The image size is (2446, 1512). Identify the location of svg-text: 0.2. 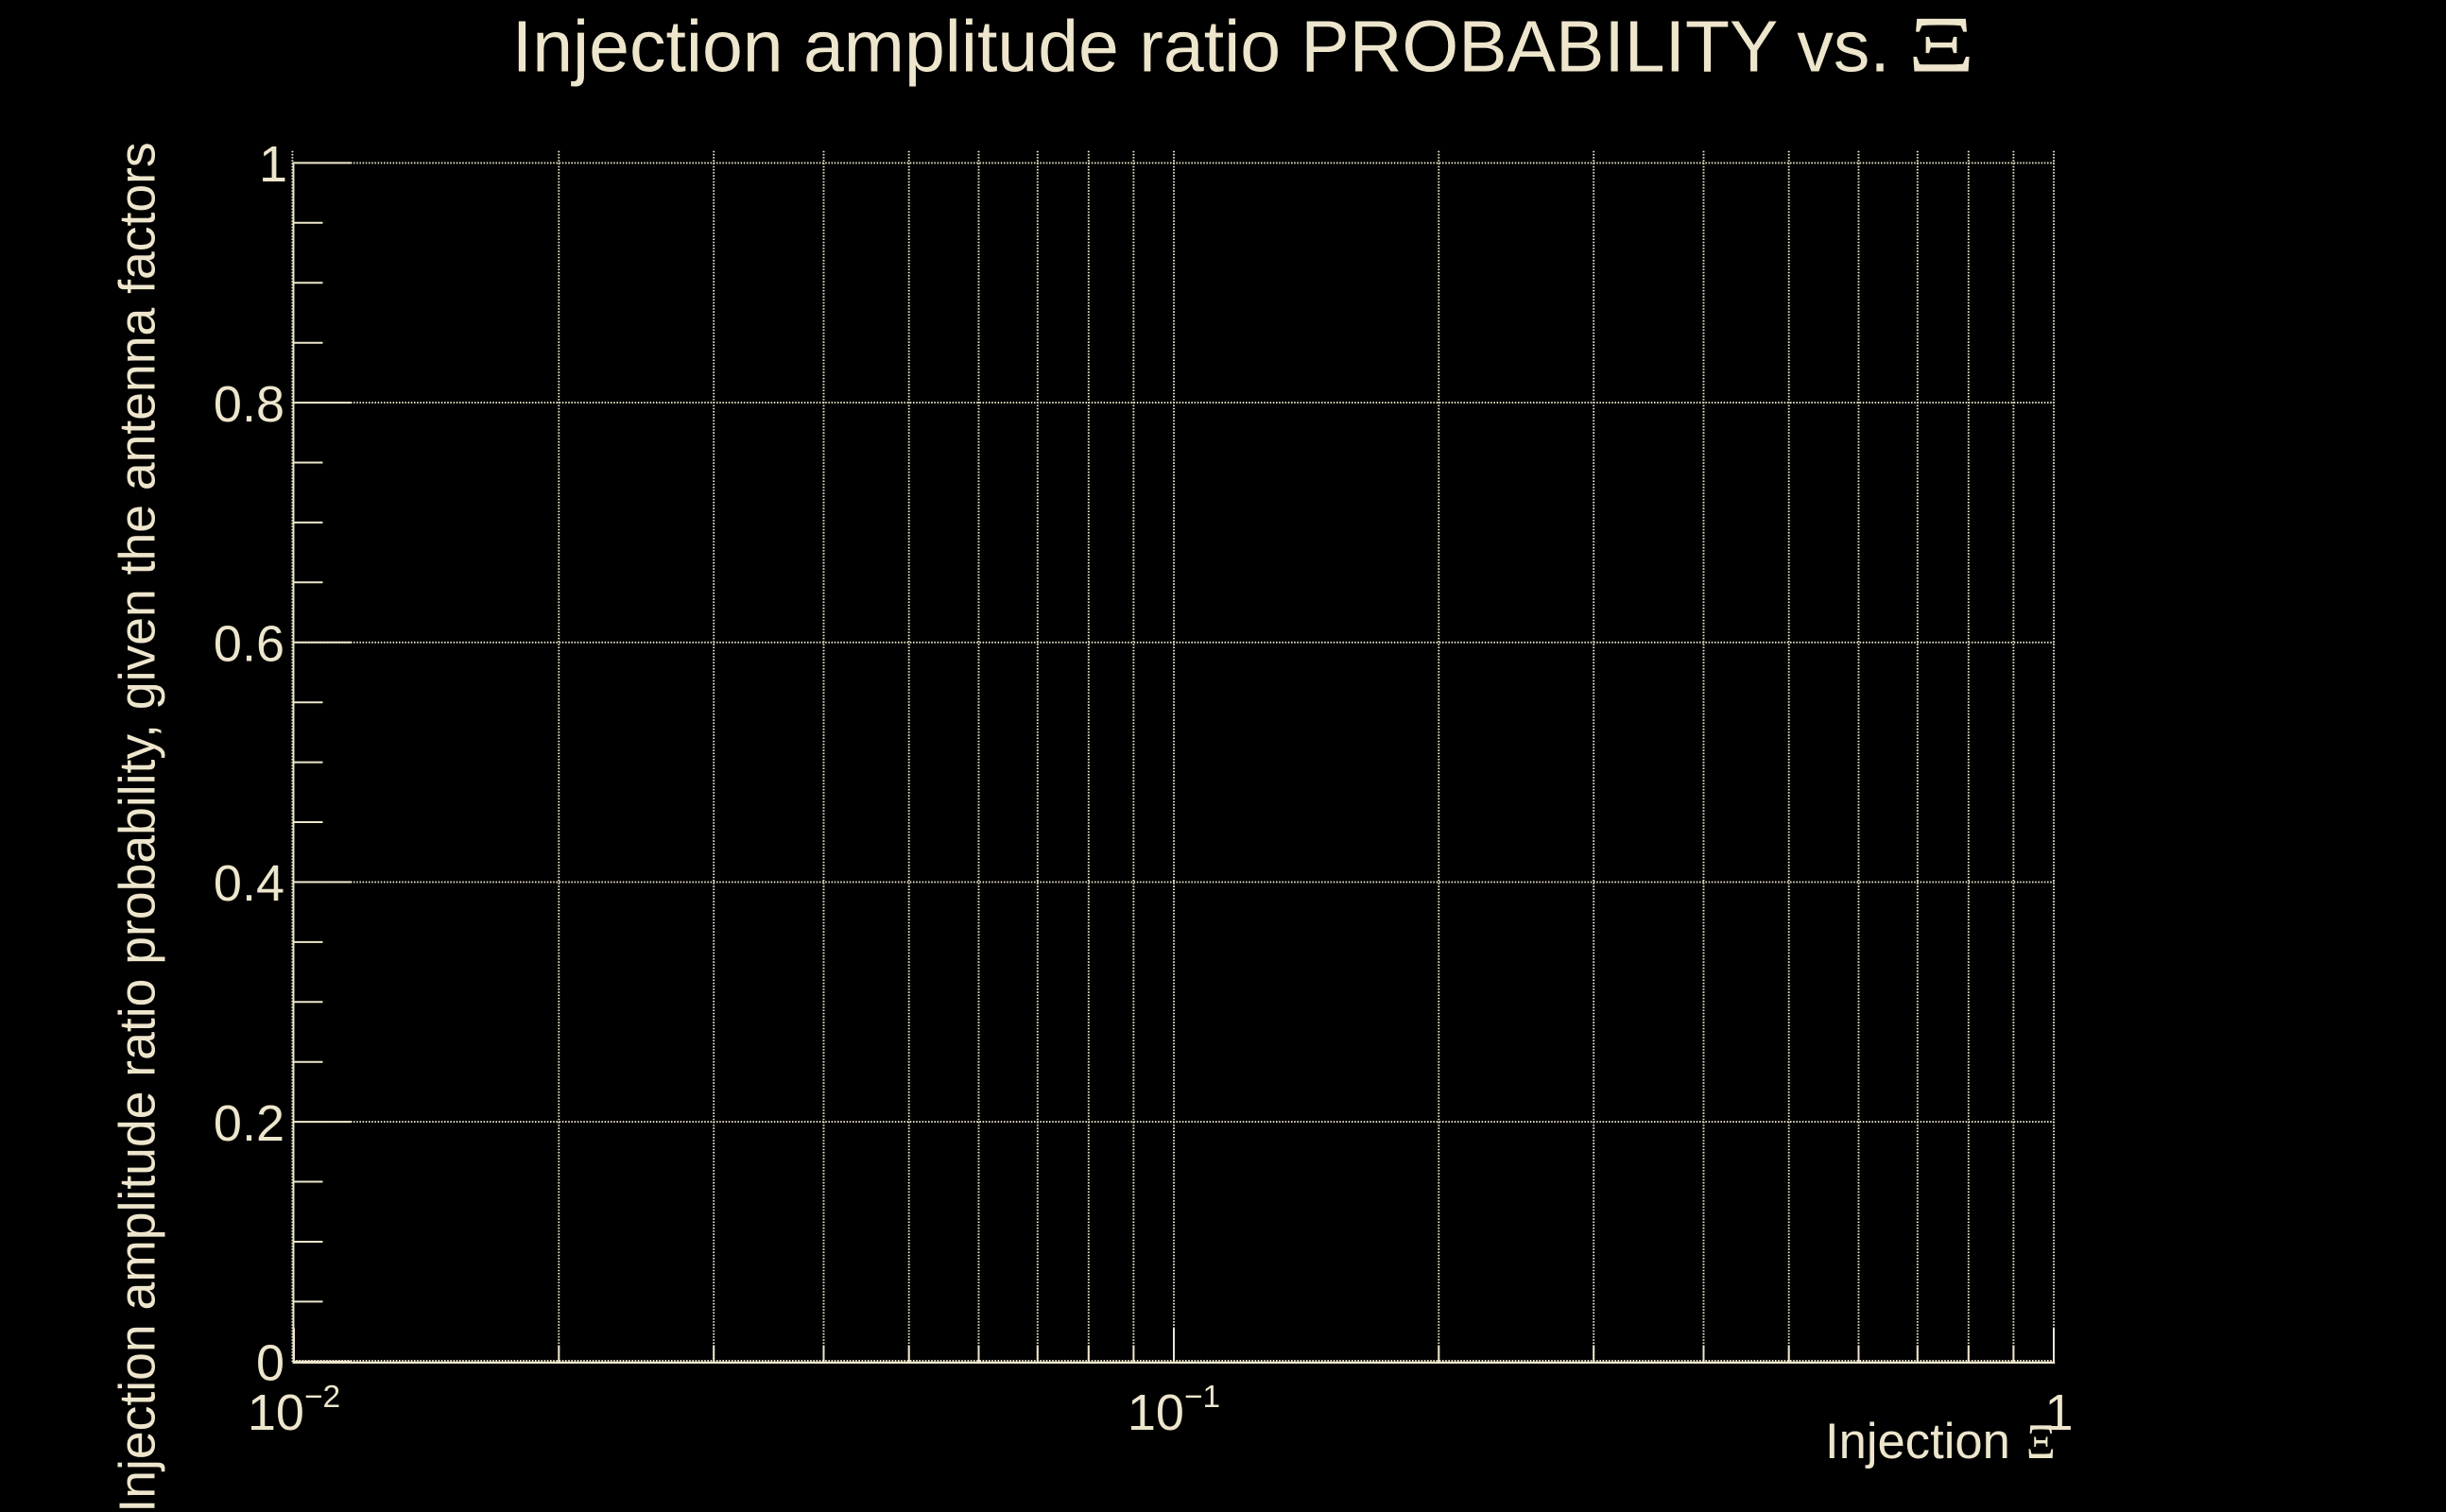
(249, 1123).